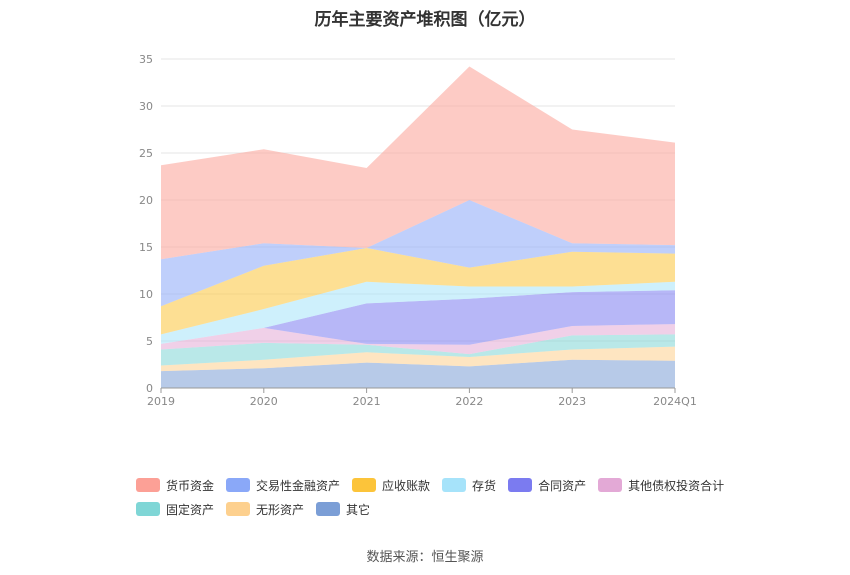 The image size is (850, 575). Describe the element at coordinates (456, 509) in the screenshot. I see `legend-row: 固定资产 无形资产 其它` at that location.